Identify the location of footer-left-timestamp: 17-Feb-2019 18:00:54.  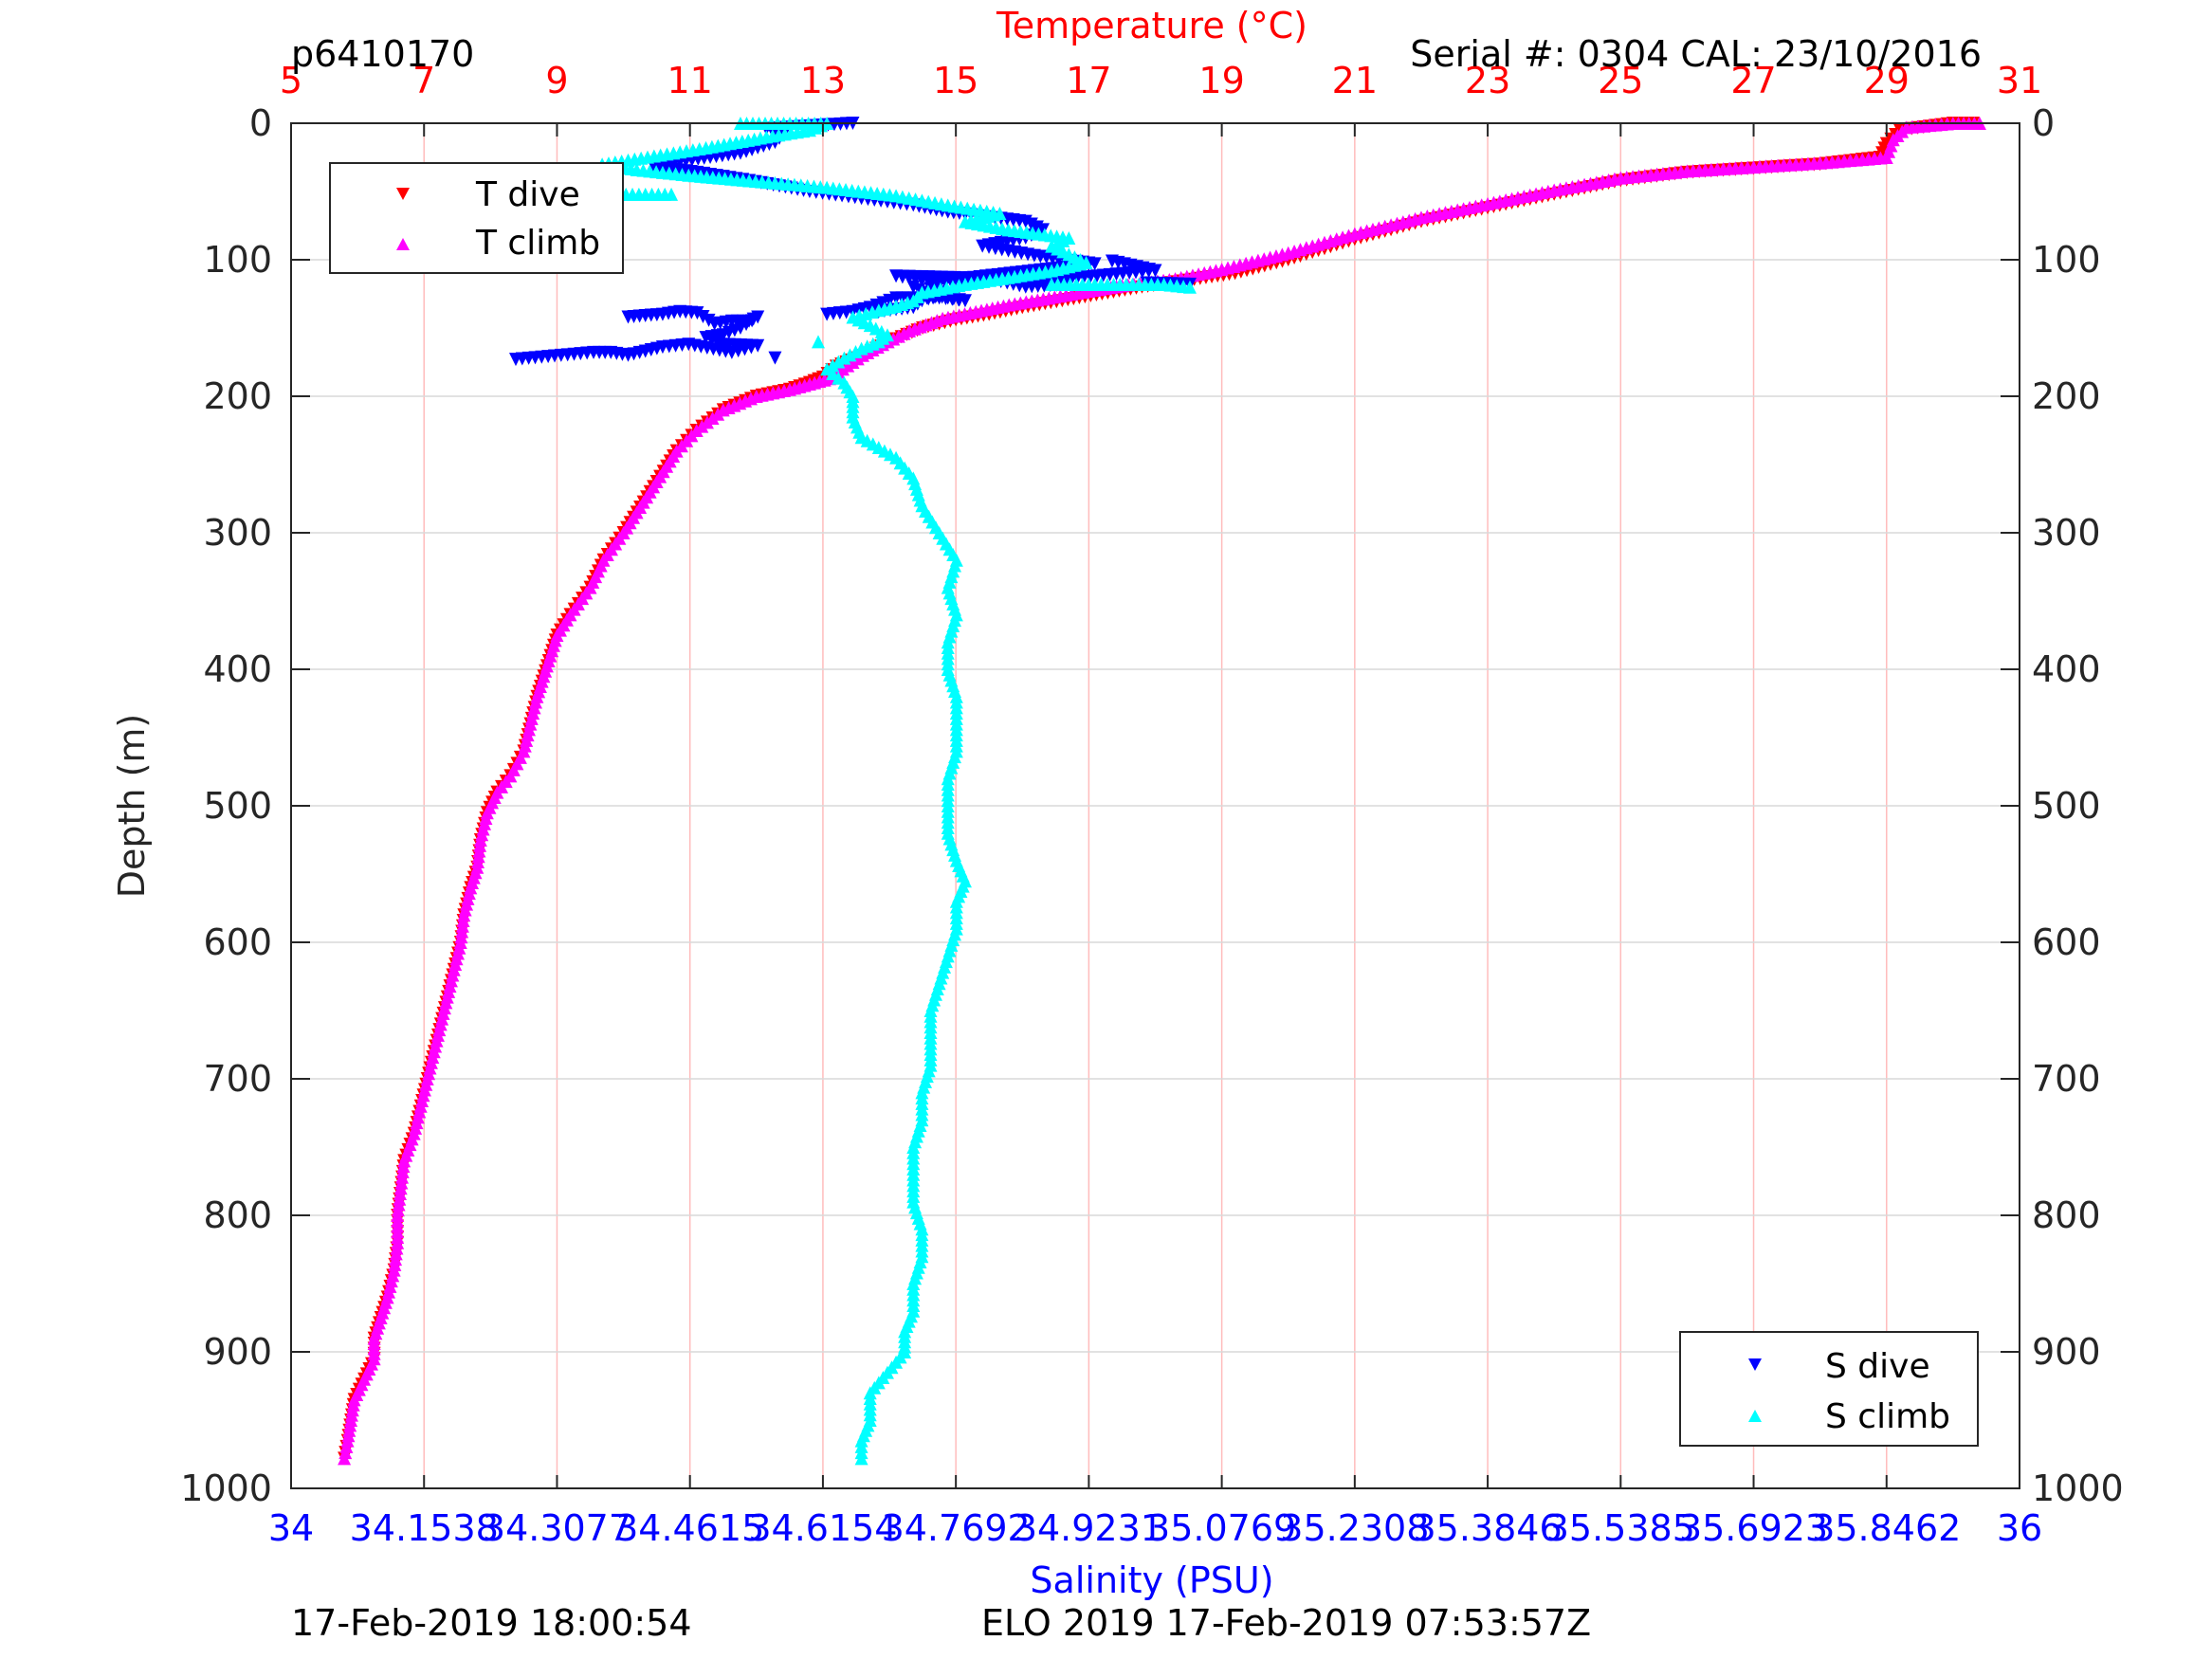
(491, 1623).